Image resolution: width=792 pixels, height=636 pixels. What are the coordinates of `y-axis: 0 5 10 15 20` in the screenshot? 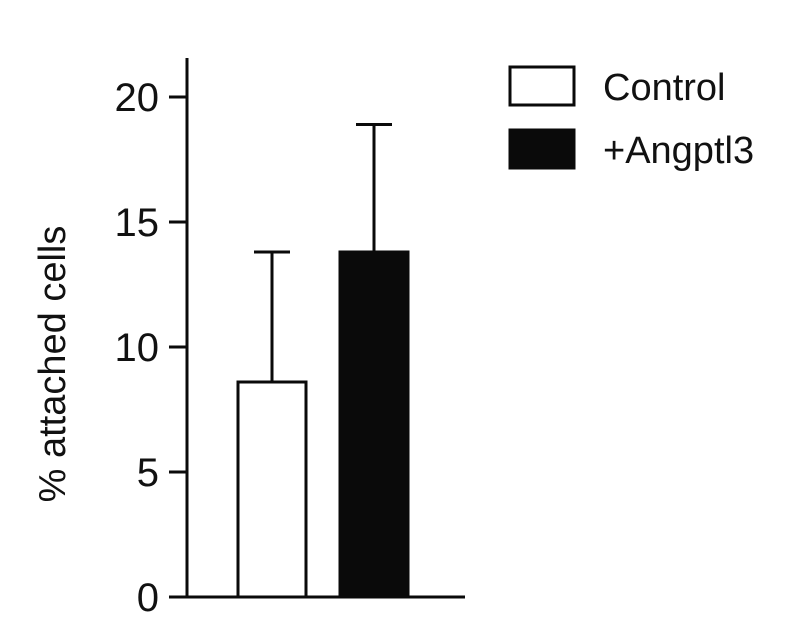 It's located at (152, 339).